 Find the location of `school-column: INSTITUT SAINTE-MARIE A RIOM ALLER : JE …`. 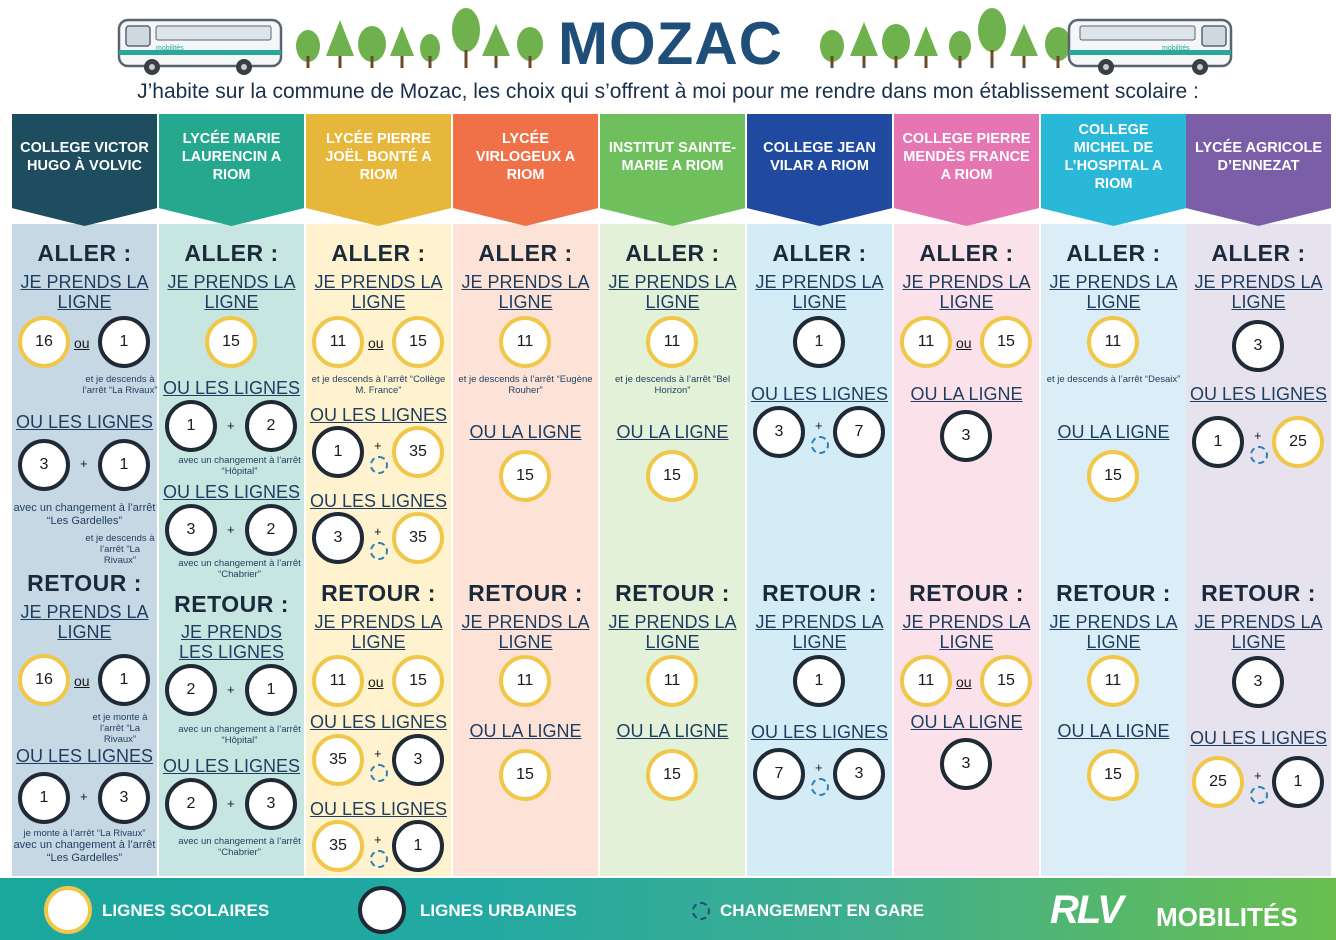

school-column: INSTITUT SAINTE-MARIE A RIOM ALLER : JE … is located at coordinates (672, 495).